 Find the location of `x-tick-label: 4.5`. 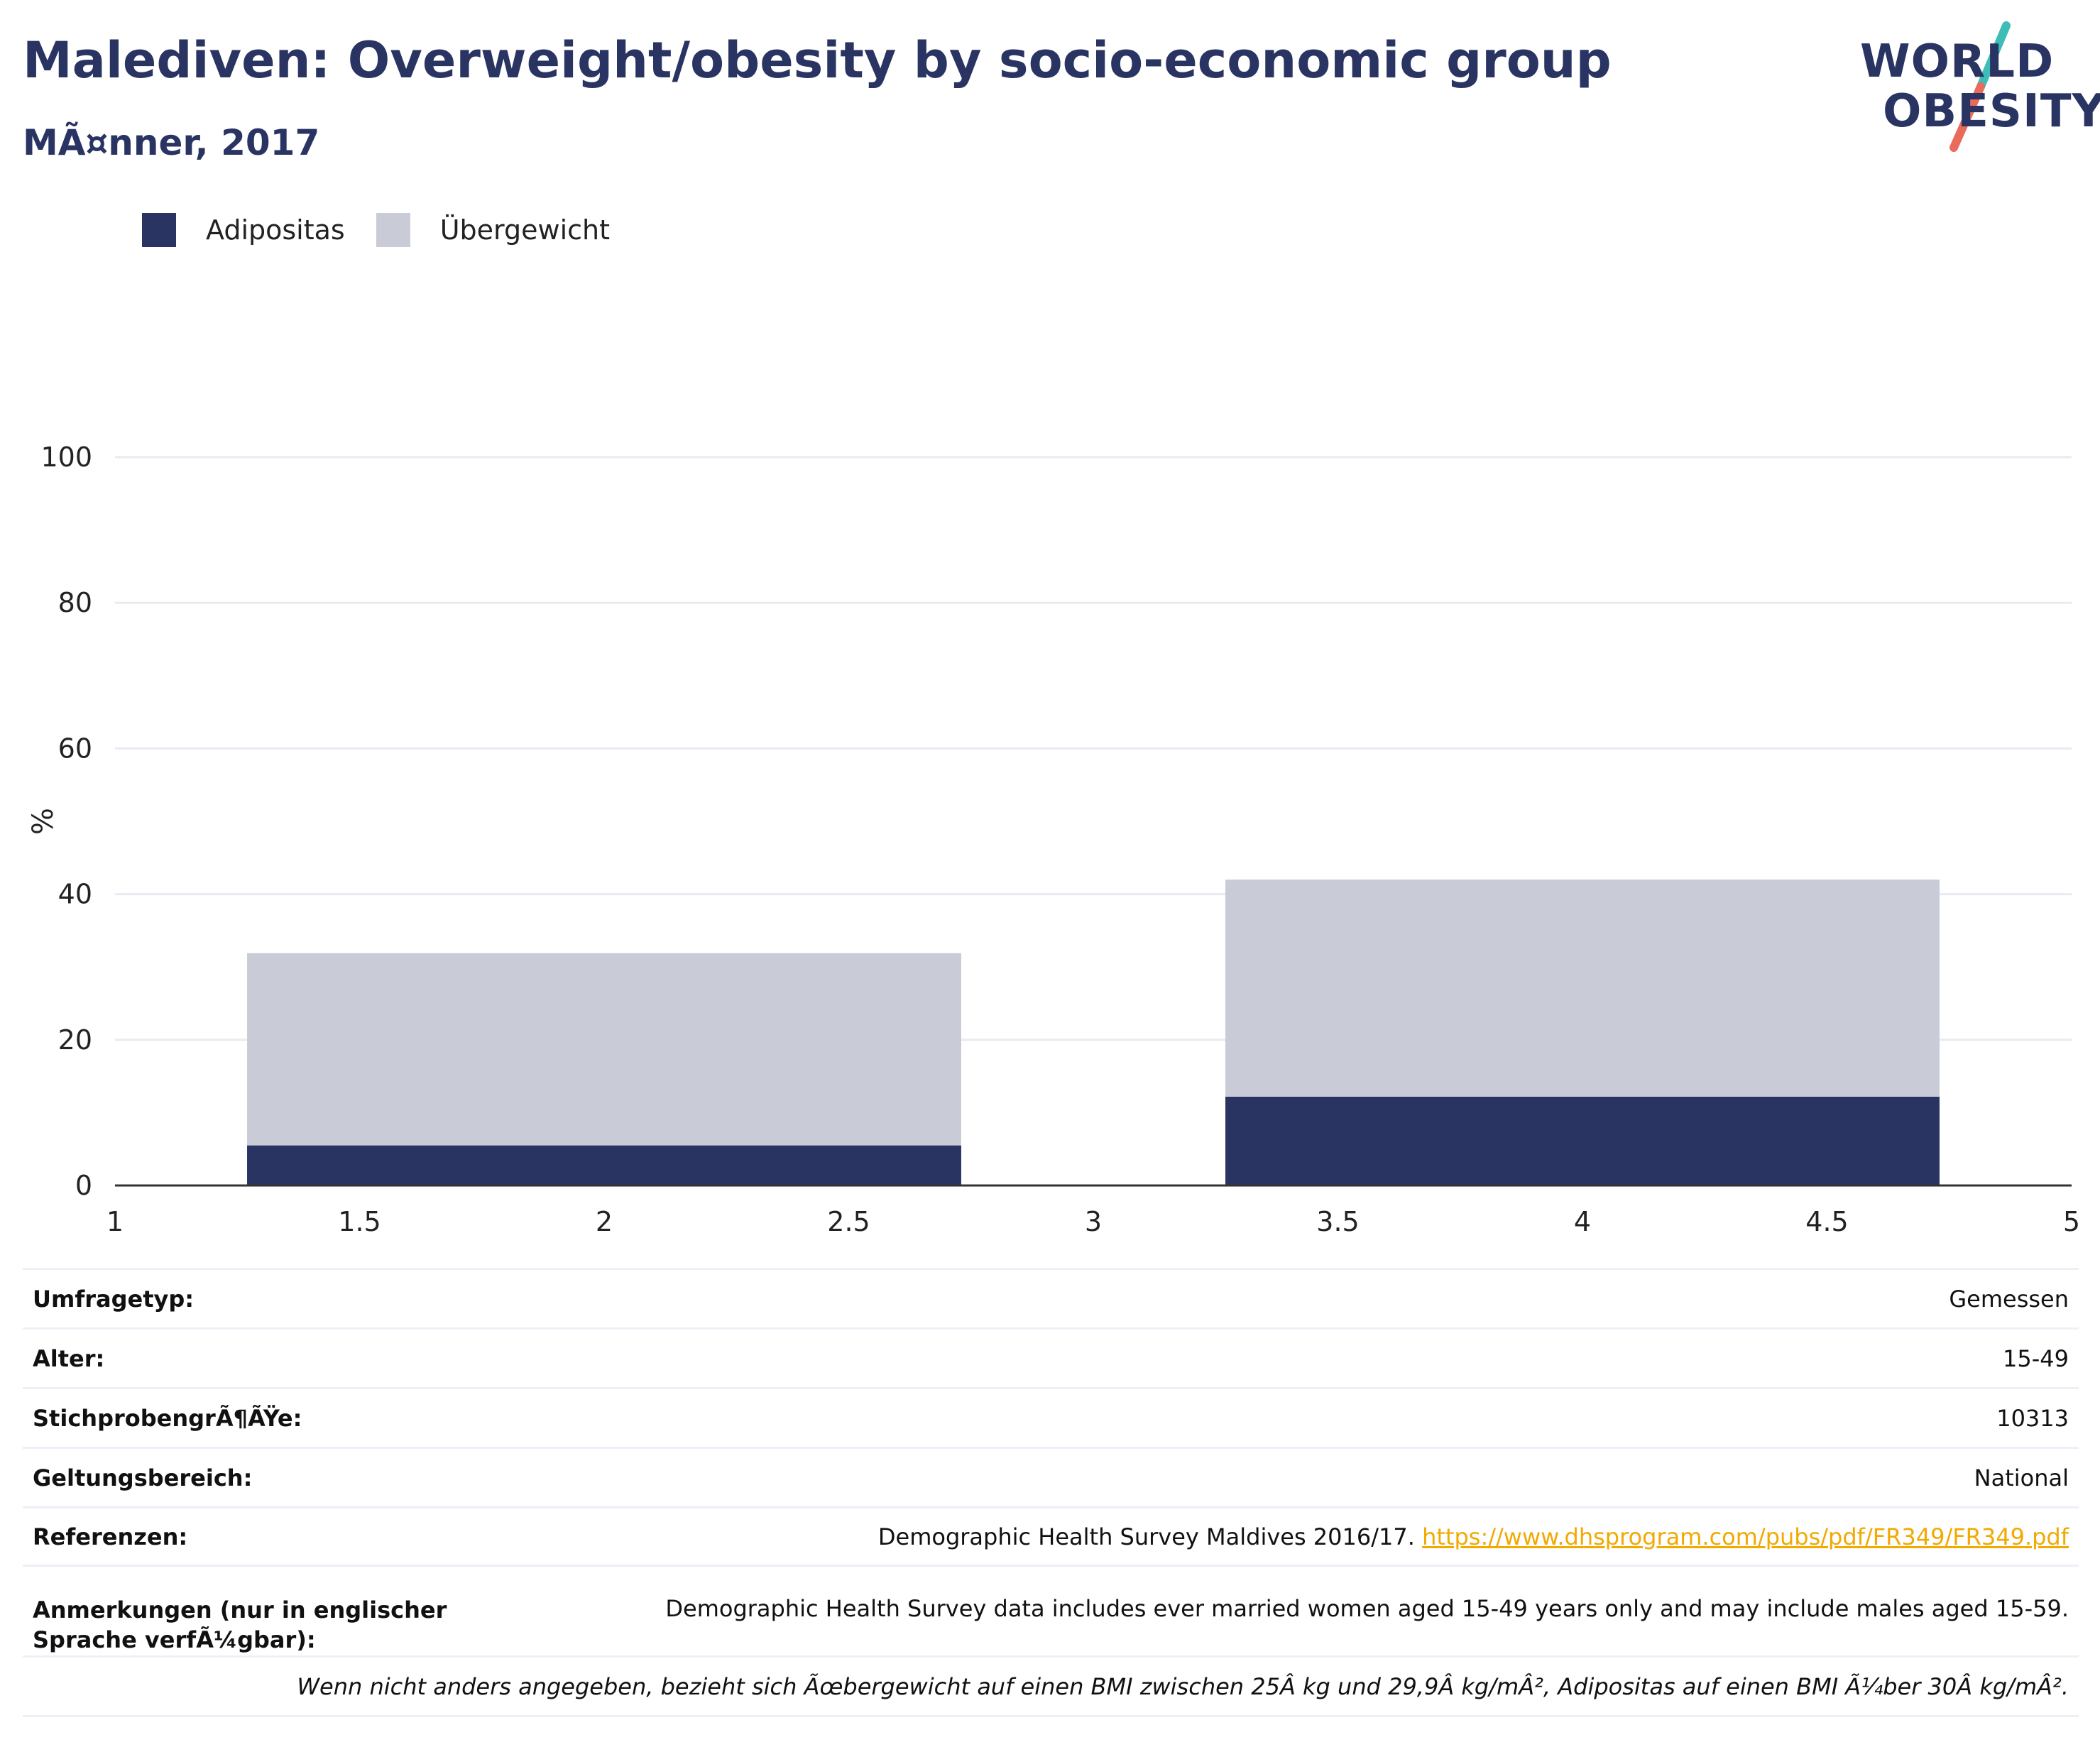

x-tick-label: 4.5 is located at coordinates (1826, 1221).